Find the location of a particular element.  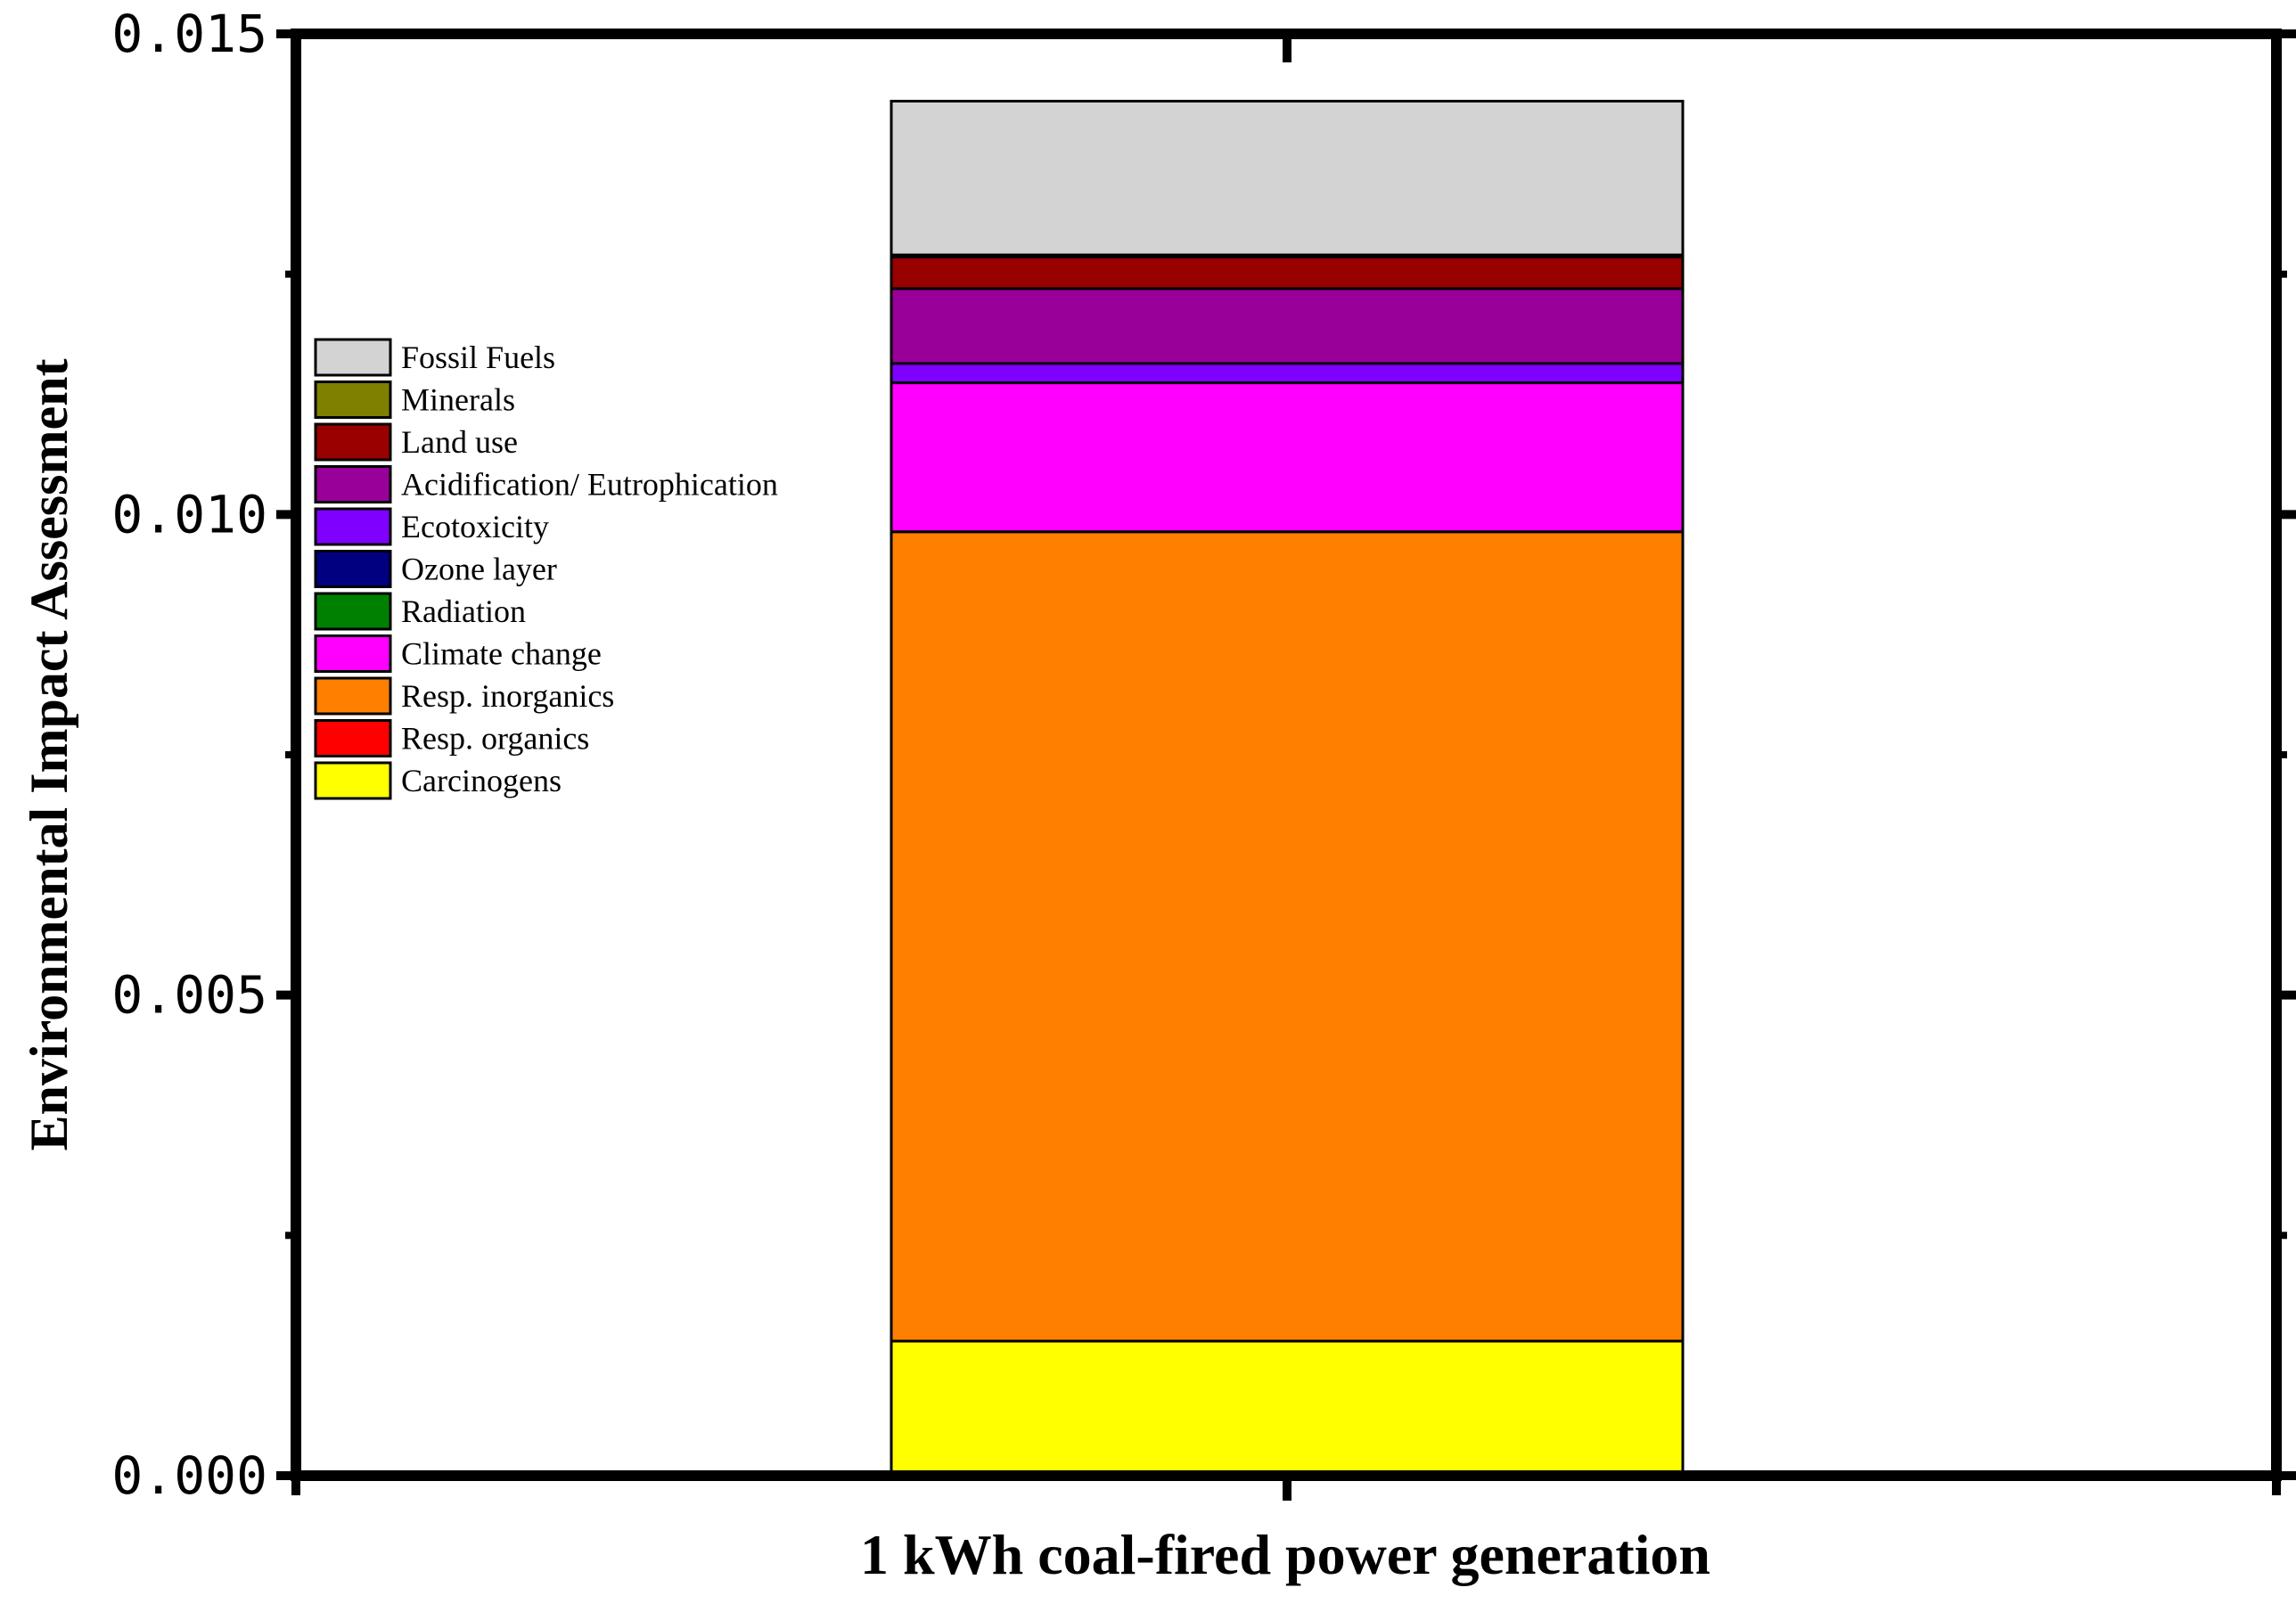

bar-segment-land-use is located at coordinates (1288, 273).